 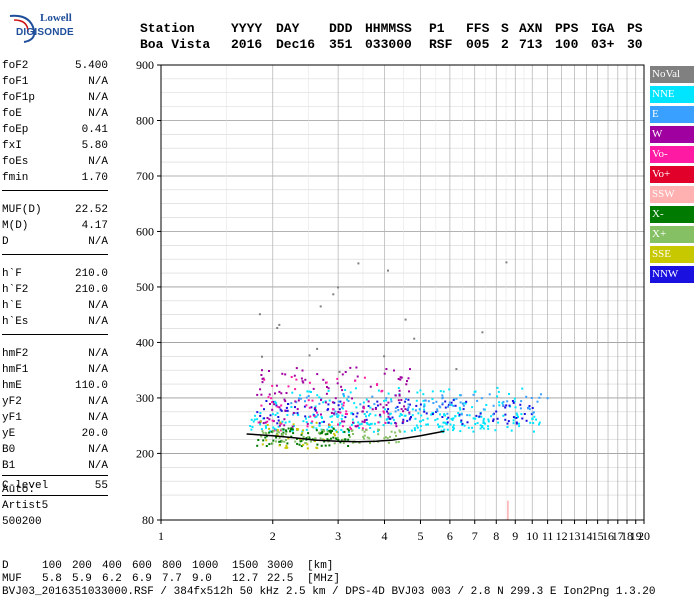 What do you see at coordinates (608, 536) in the screenshot?
I see `x-tick-label: 16` at bounding box center [608, 536].